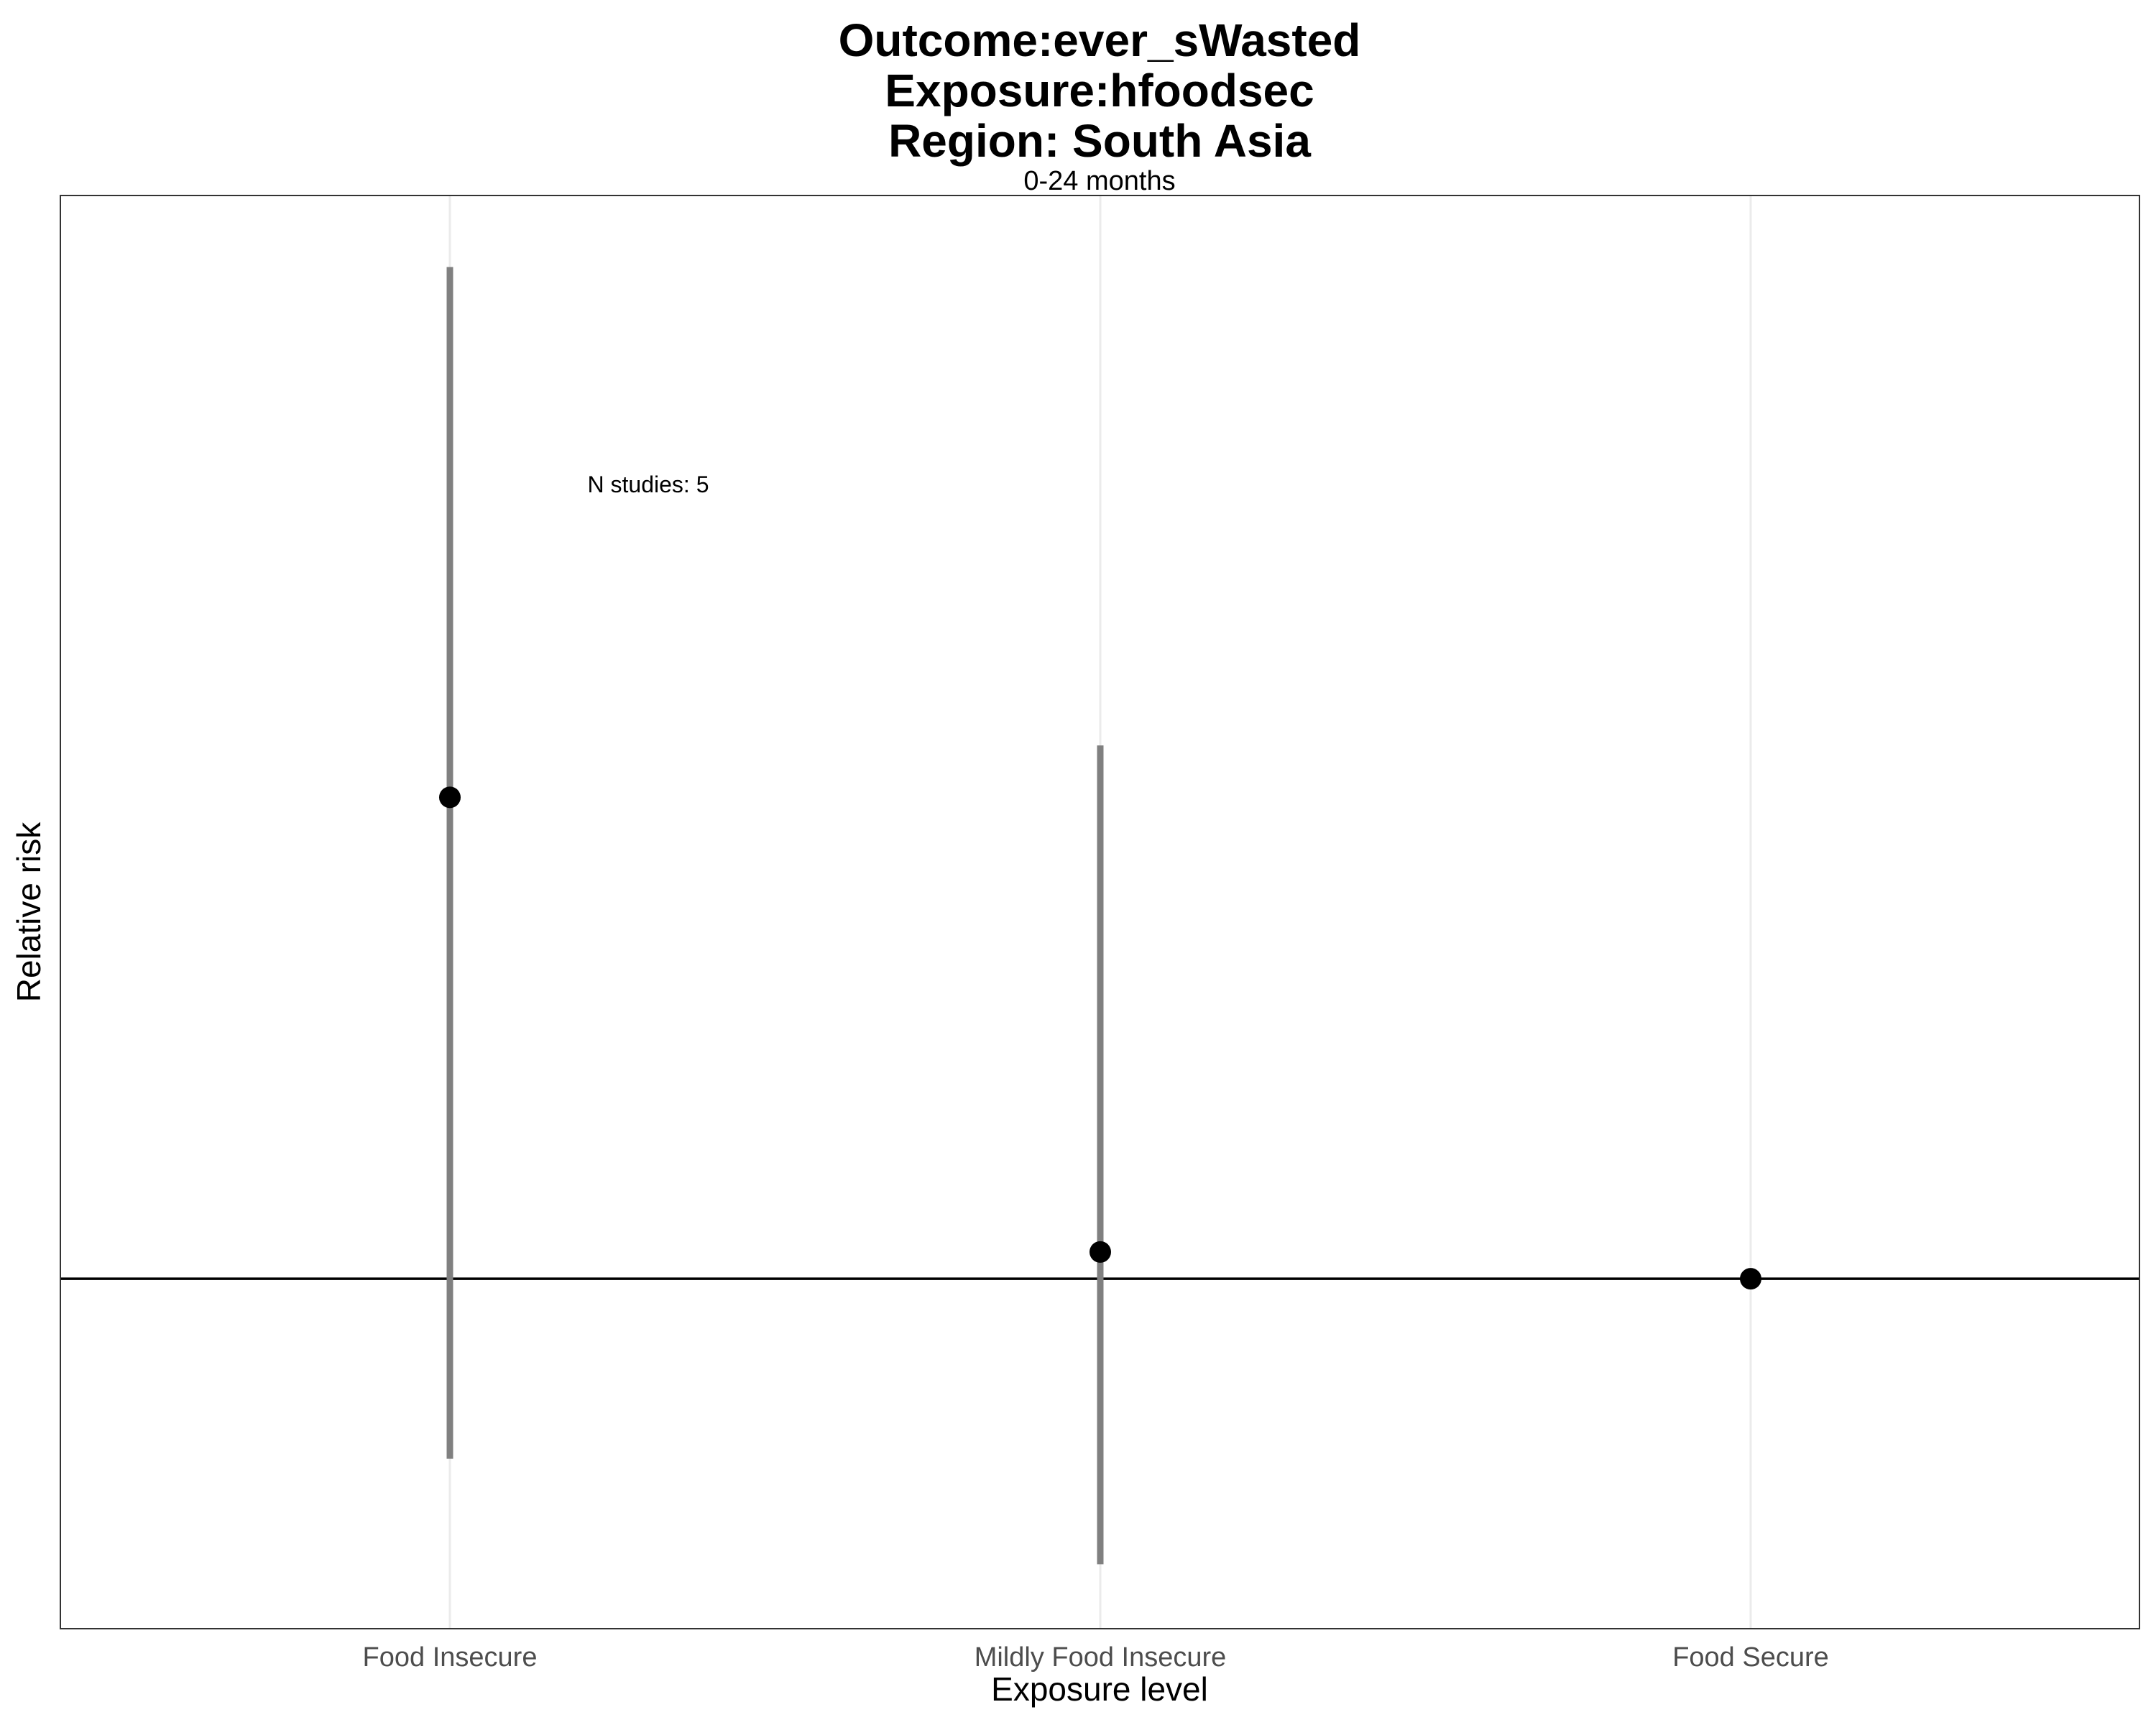  What do you see at coordinates (450, 1657) in the screenshot?
I see `x-tick-label-0: Food Insecure` at bounding box center [450, 1657].